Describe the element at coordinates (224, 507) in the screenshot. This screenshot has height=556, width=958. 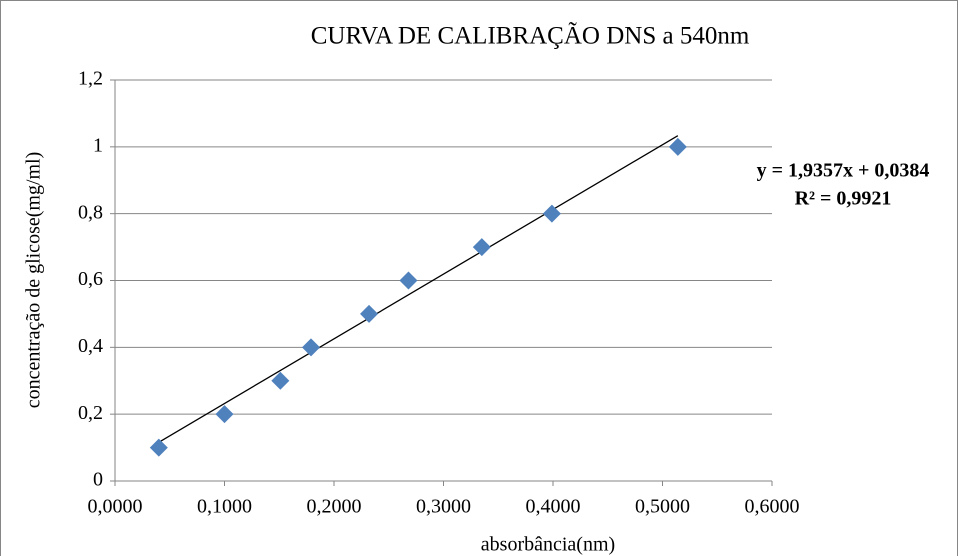
I see `x-tick-label: 0,1000` at that location.